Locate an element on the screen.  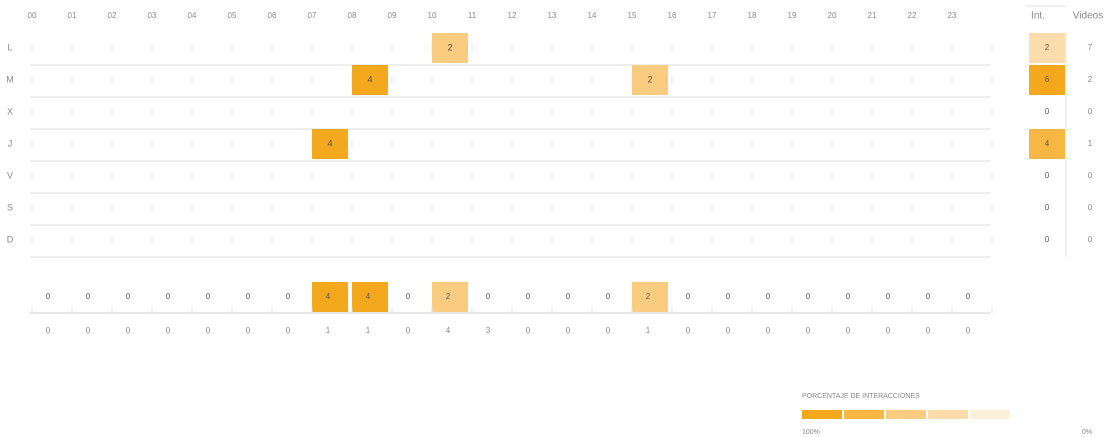
day-label: L is located at coordinates (9, 47).